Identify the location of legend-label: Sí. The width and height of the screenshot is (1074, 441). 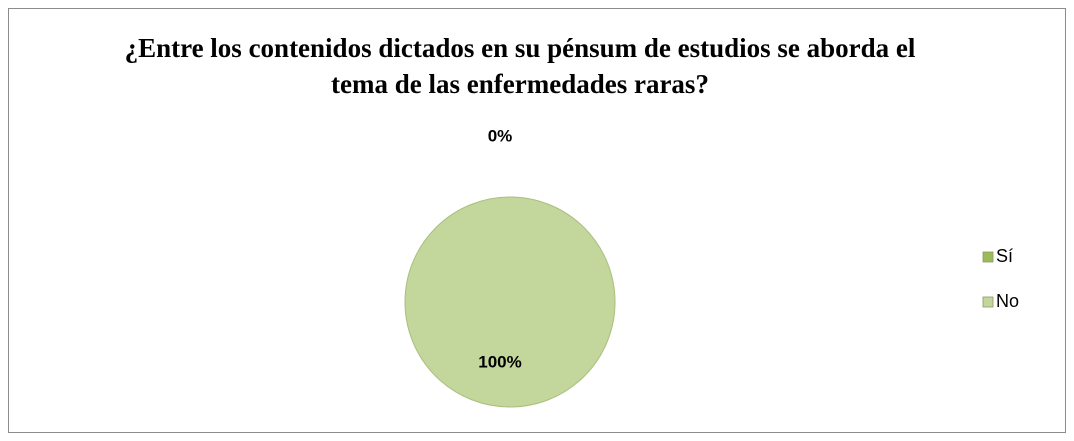
(1004, 256).